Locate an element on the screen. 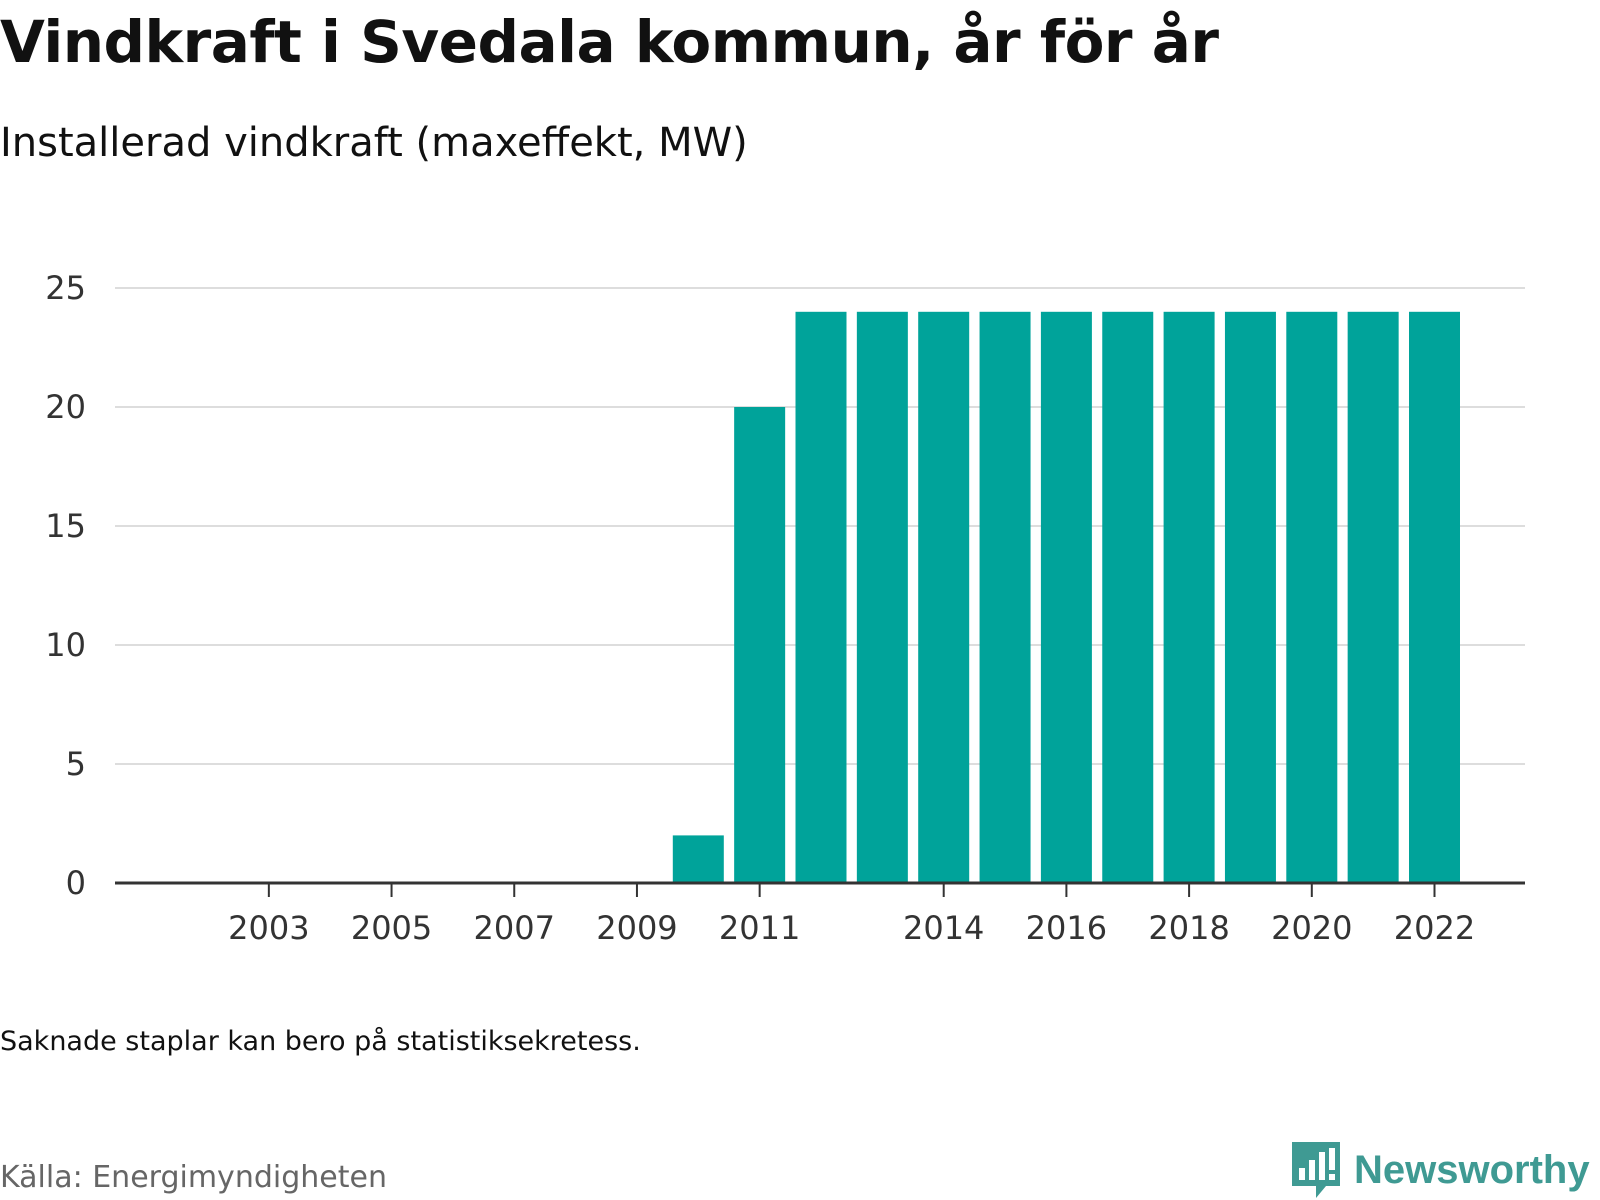 The image size is (1600, 1200). bar-2010 is located at coordinates (698, 859).